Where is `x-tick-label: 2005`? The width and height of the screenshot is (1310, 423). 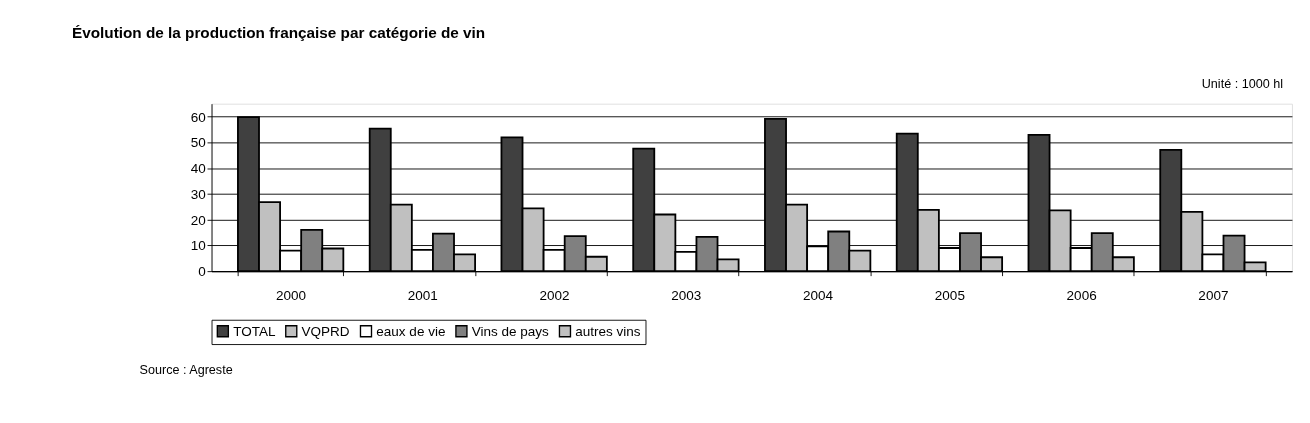
x-tick-label: 2005 is located at coordinates (949, 295).